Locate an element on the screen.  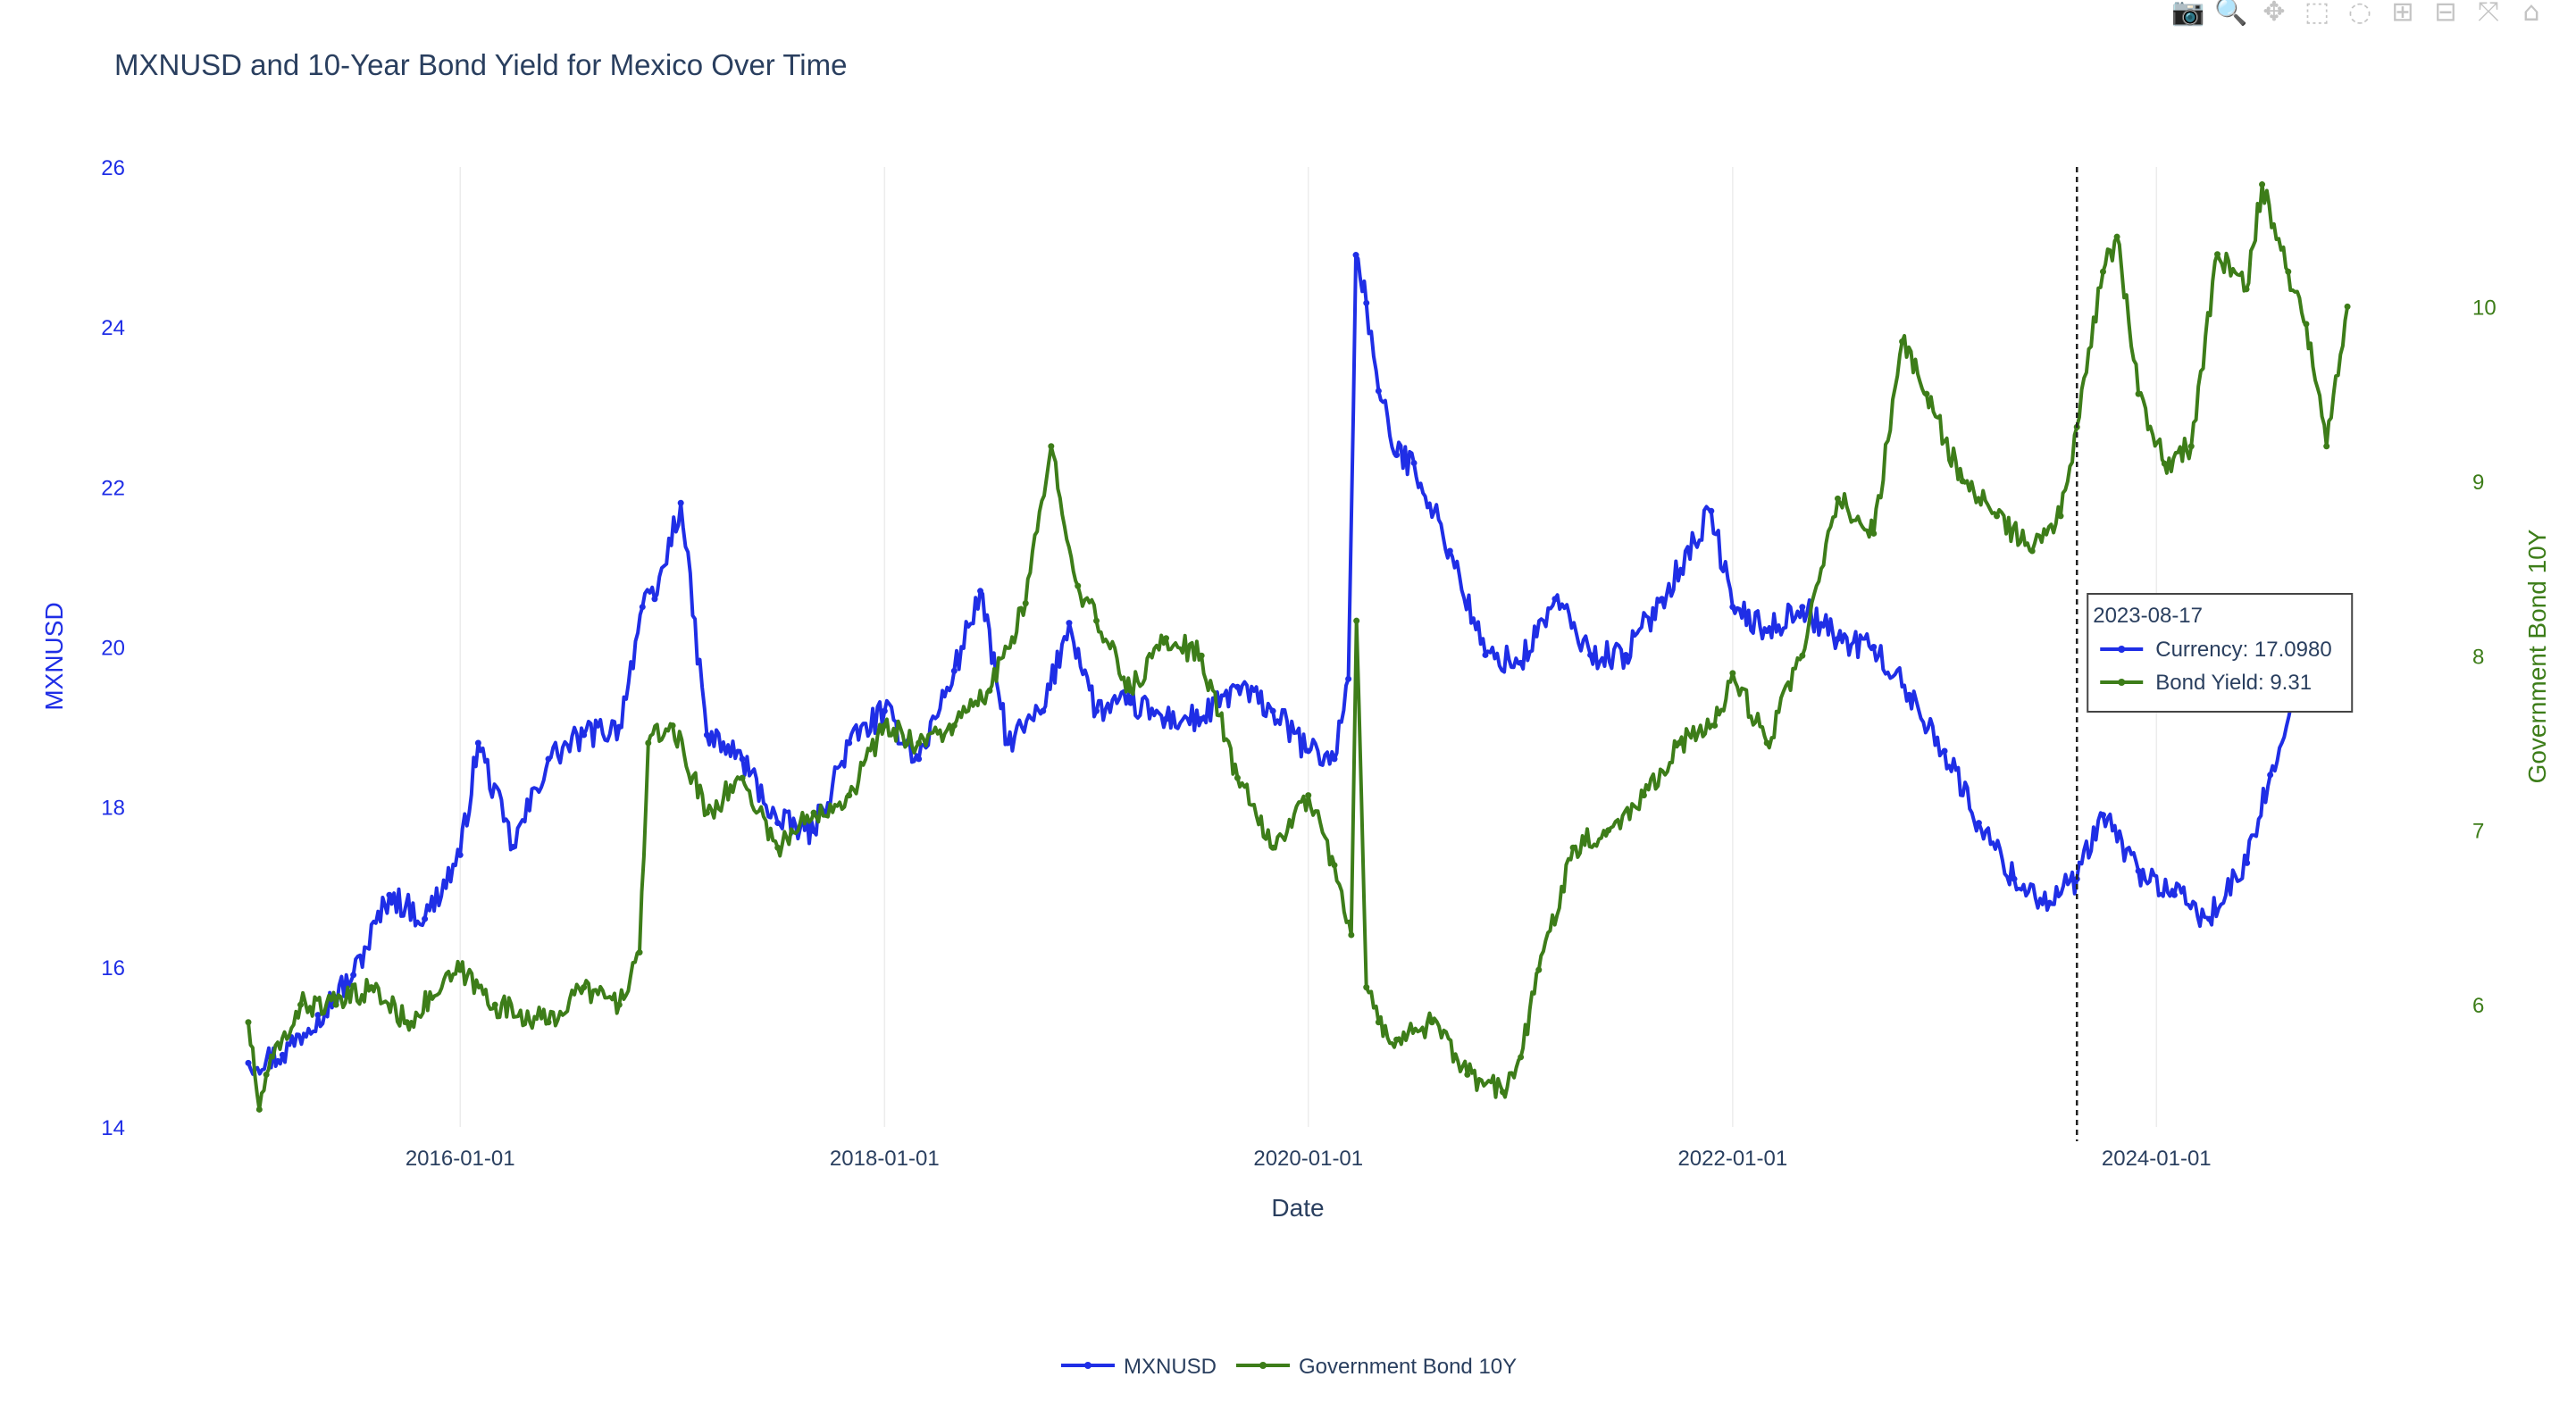
y-axis-ticks: 14 16 18 20 22 24 26 is located at coordinates (113, 648).